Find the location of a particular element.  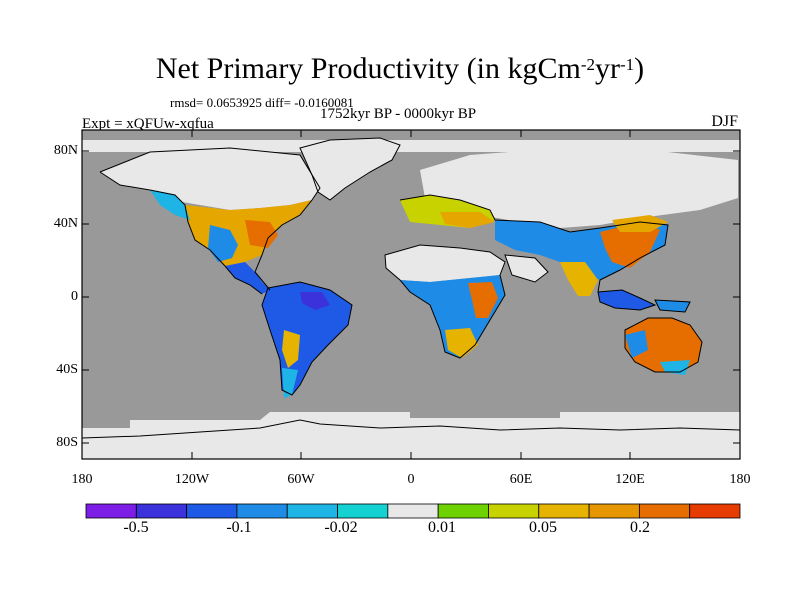

arabia is located at coordinates (526, 268).